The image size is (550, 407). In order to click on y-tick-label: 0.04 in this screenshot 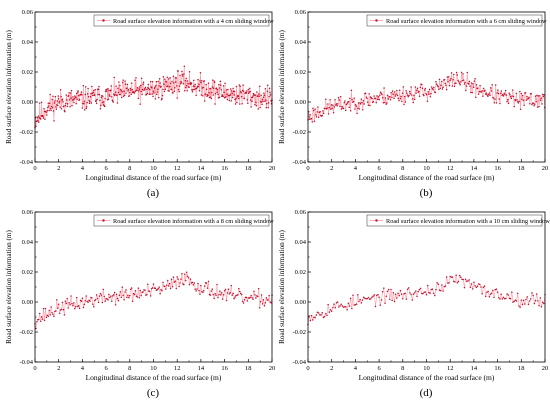, I will do `click(301, 42)`.